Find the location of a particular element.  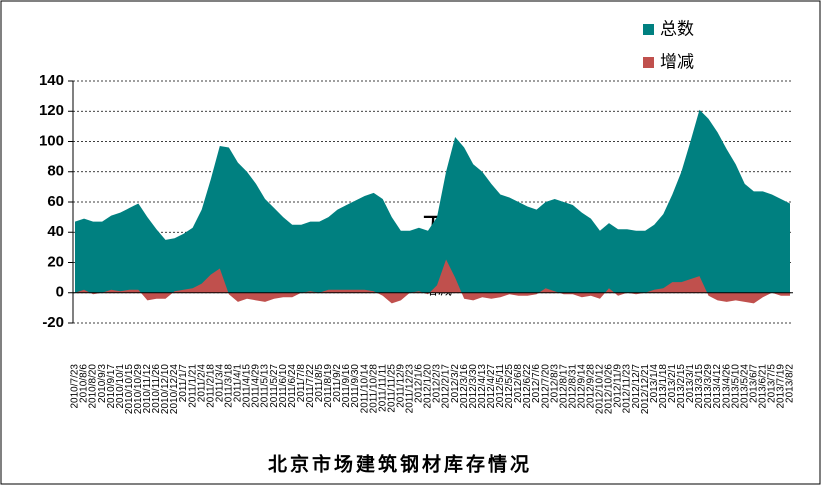

x-tick-label: 2012/9/14 is located at coordinates (581, 386).